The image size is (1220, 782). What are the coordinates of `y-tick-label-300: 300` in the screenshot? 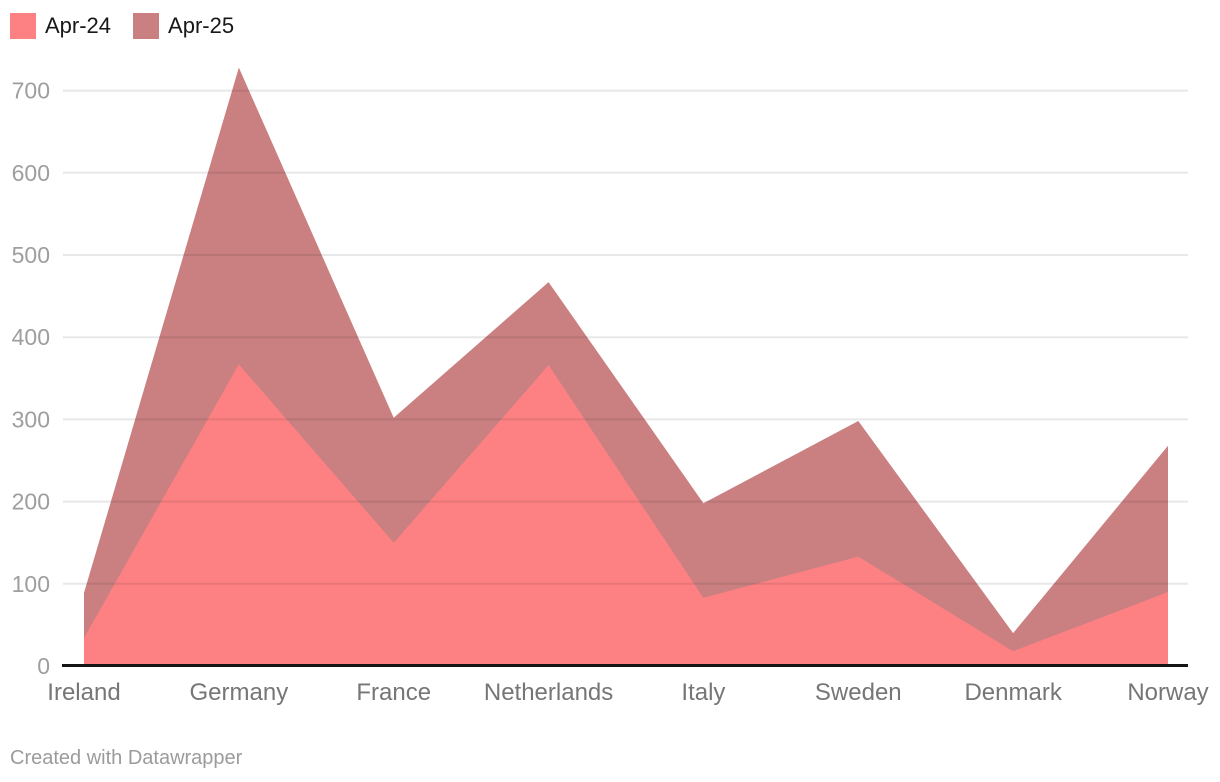 It's located at (31, 419).